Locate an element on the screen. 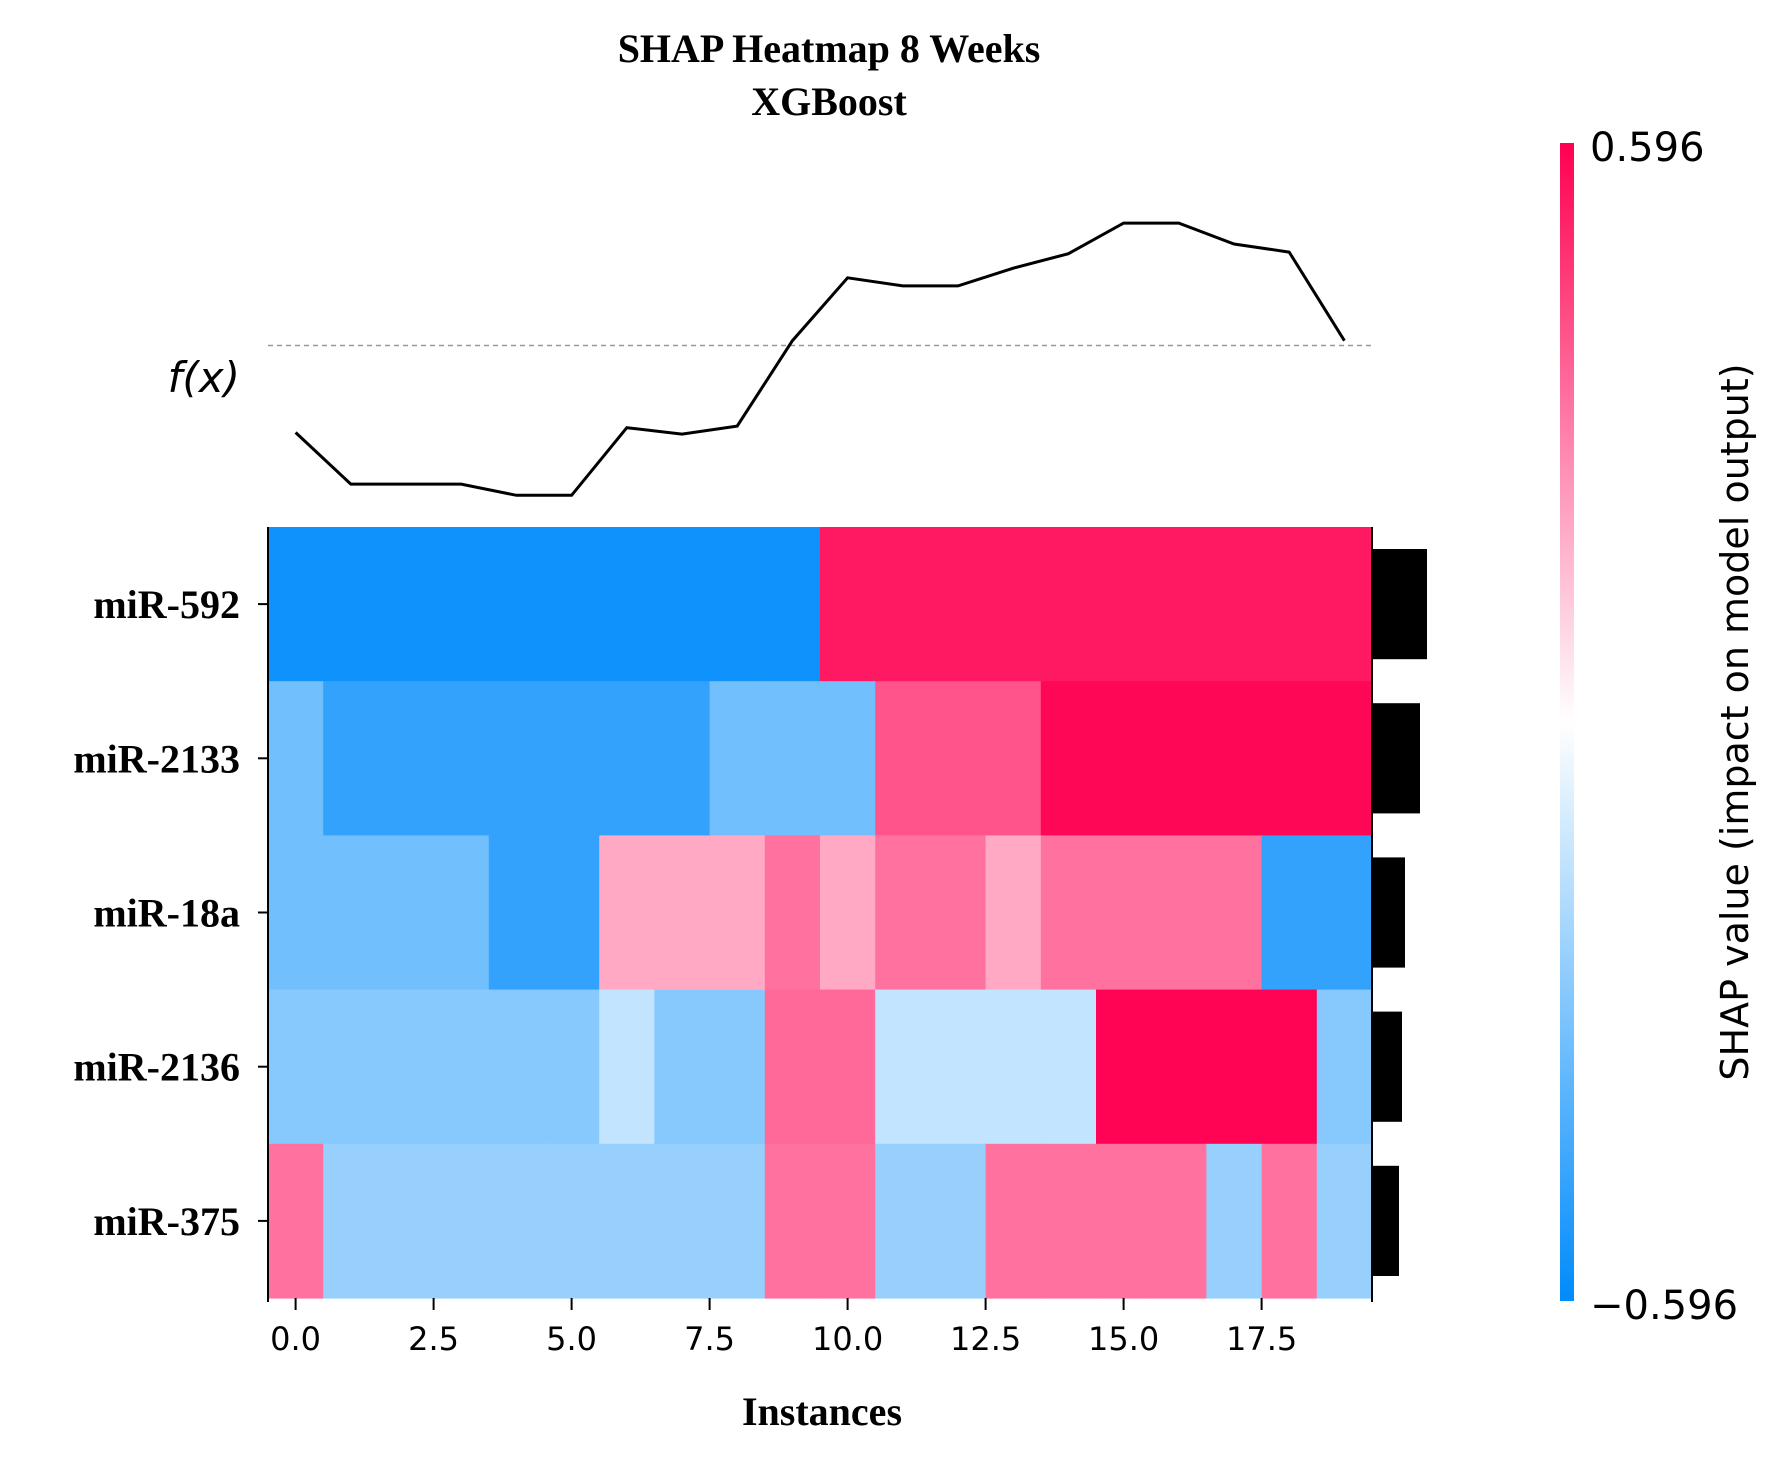 Image resolution: width=1788 pixels, height=1459 pixels. colorbar is located at coordinates (1567, 722).